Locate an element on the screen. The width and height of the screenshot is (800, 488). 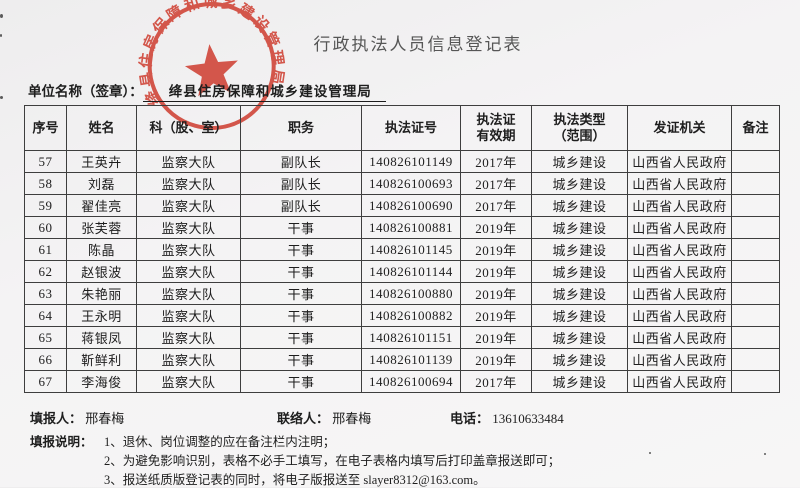
table-cell: 65 is located at coordinates (45, 337).